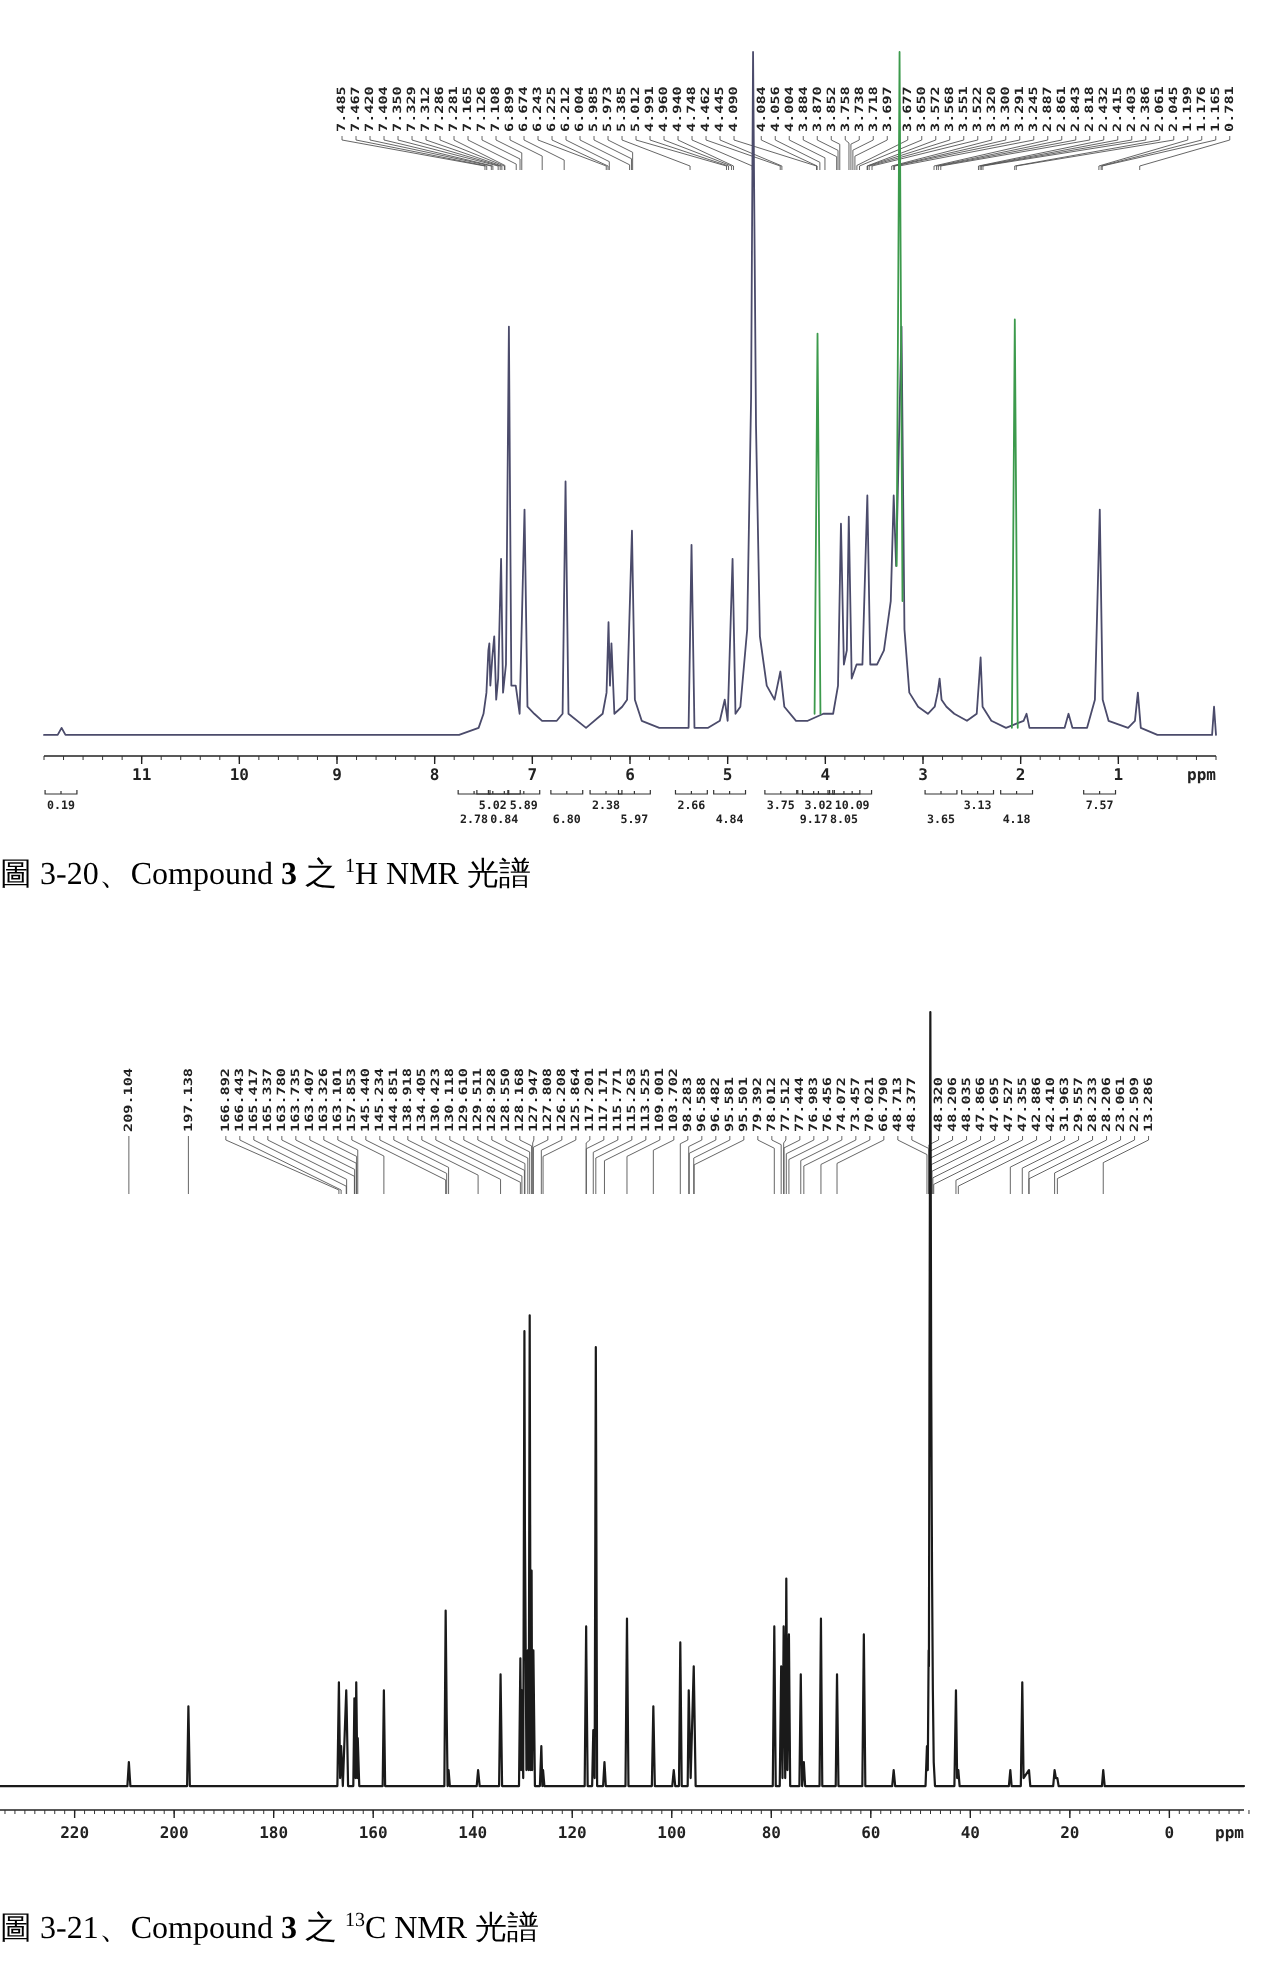 Image resolution: width=1274 pixels, height=1966 pixels. What do you see at coordinates (1118, 775) in the screenshot?
I see `x-tick-label: 1` at bounding box center [1118, 775].